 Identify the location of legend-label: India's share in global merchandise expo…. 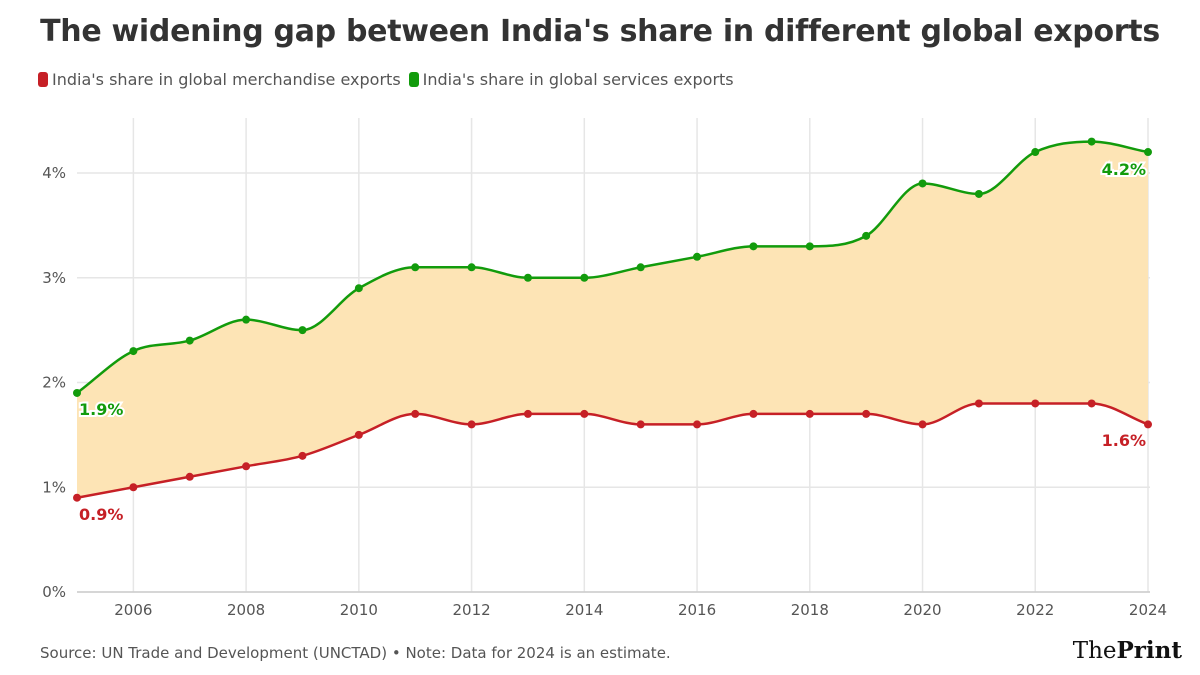
(226, 79).